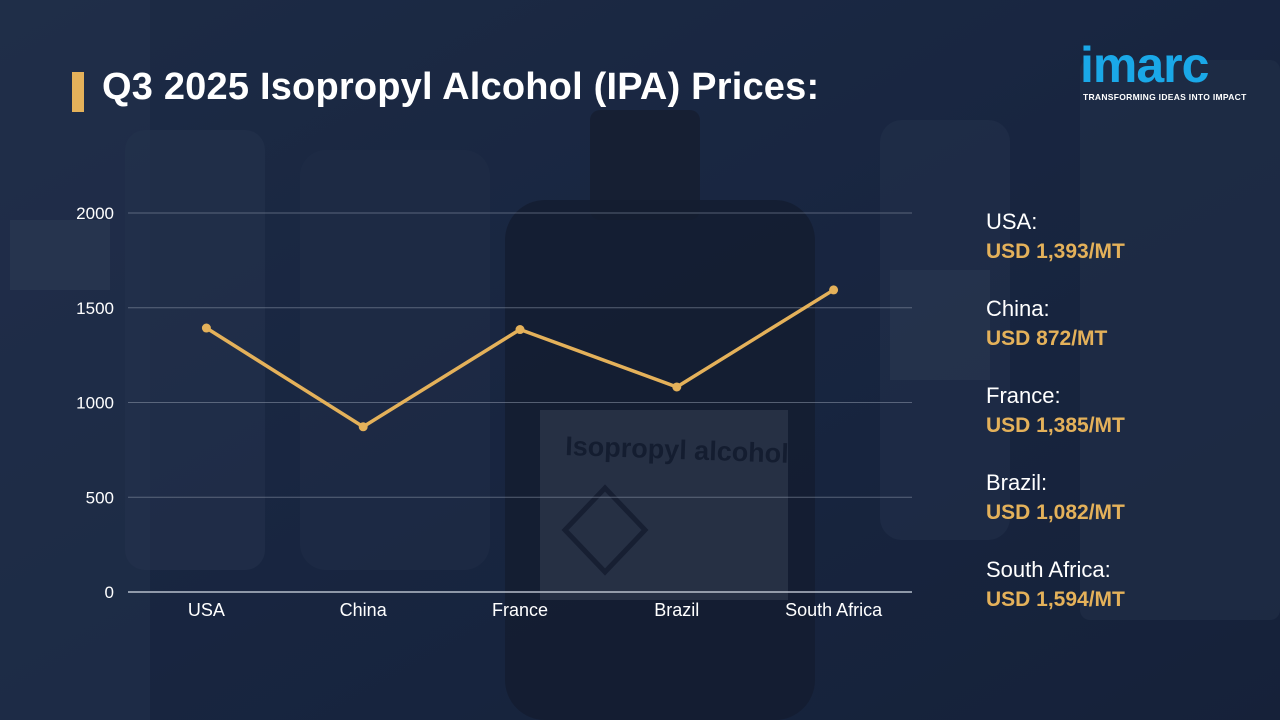 Image resolution: width=1280 pixels, height=720 pixels. Describe the element at coordinates (1047, 338) in the screenshot. I see `legend-value: USD 872/MT` at that location.